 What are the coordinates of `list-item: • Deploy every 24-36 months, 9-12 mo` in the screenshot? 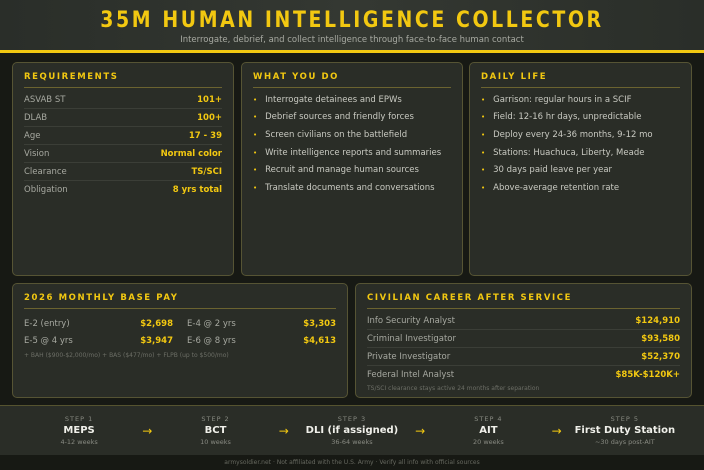 It's located at (580, 135).